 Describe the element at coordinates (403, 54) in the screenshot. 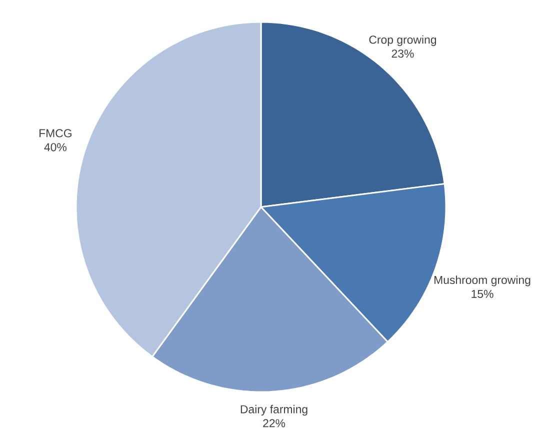

I see `data-label: 23%` at that location.